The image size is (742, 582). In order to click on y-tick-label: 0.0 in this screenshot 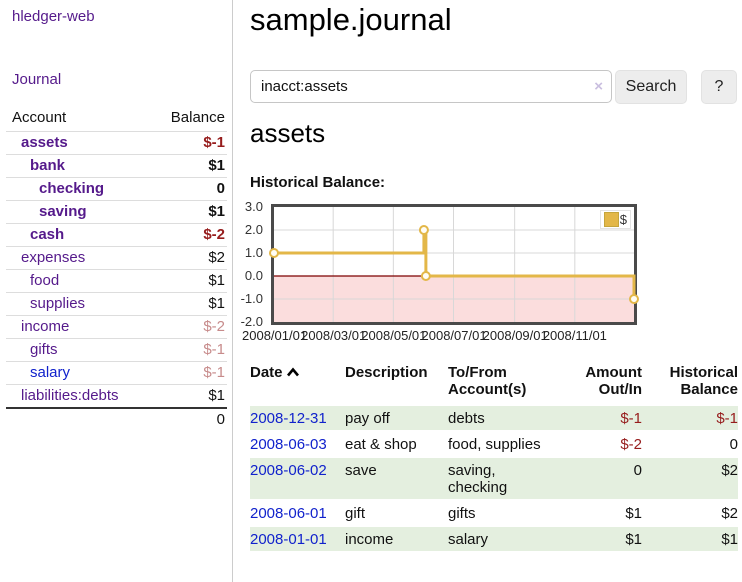, I will do `click(253, 275)`.